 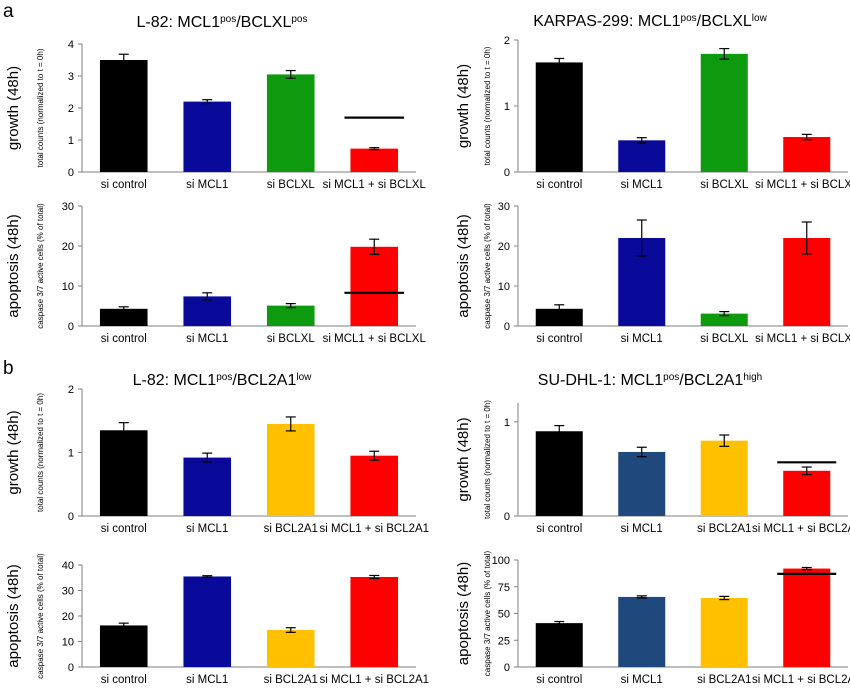 What do you see at coordinates (68, 566) in the screenshot?
I see `y-tick-label: 40` at bounding box center [68, 566].